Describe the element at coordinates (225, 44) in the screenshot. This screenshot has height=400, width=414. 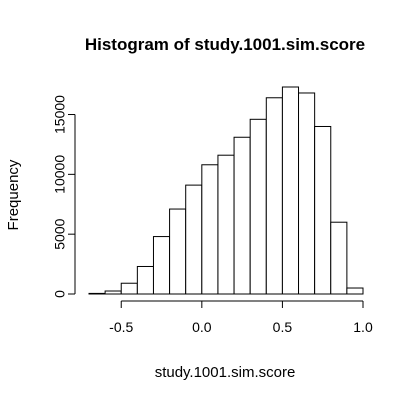
I see `chart-title: Histogram of study.1001.sim.score` at that location.